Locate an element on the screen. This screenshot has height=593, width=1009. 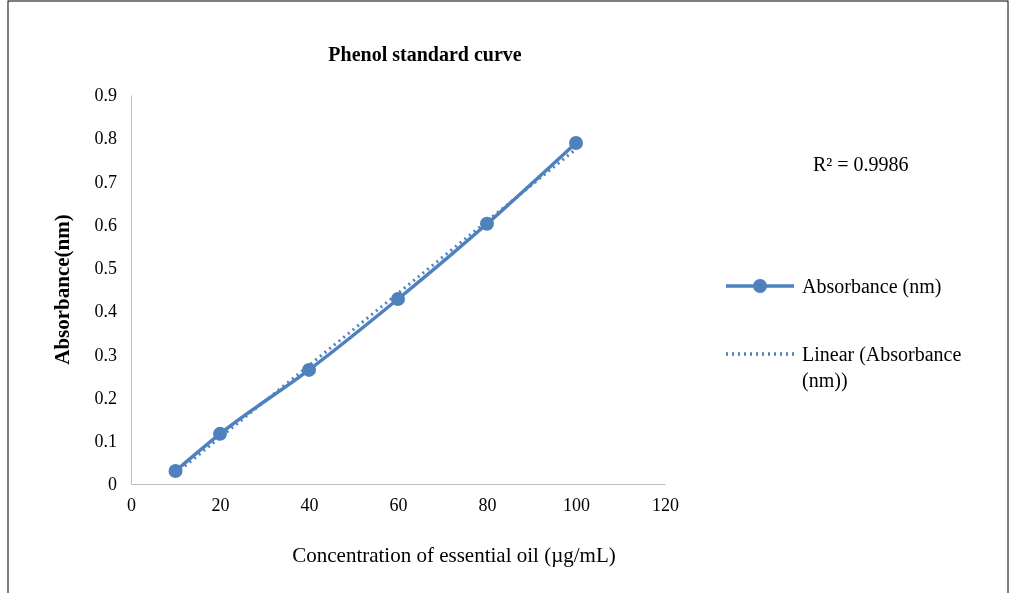
y-axis-title: Absorbance(nm) is located at coordinates (62, 289).